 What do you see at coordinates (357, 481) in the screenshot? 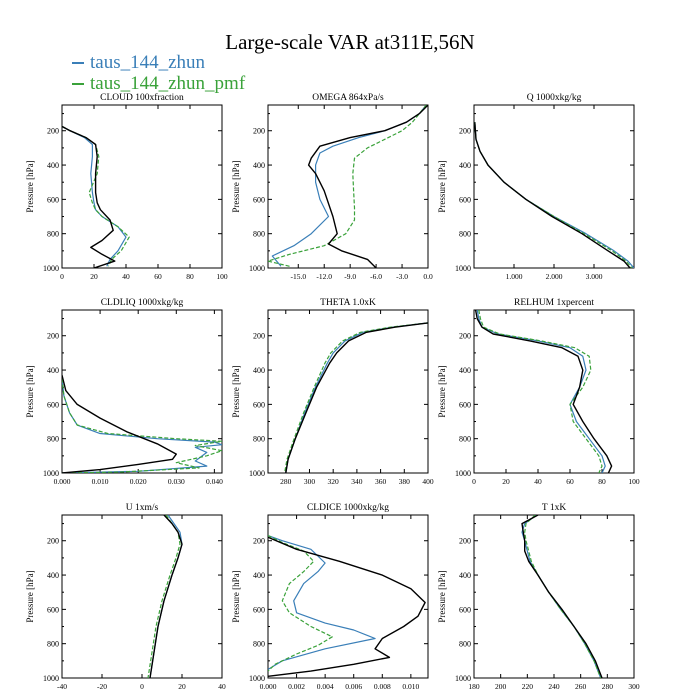
I see `x-tick-label: 340` at bounding box center [357, 481].